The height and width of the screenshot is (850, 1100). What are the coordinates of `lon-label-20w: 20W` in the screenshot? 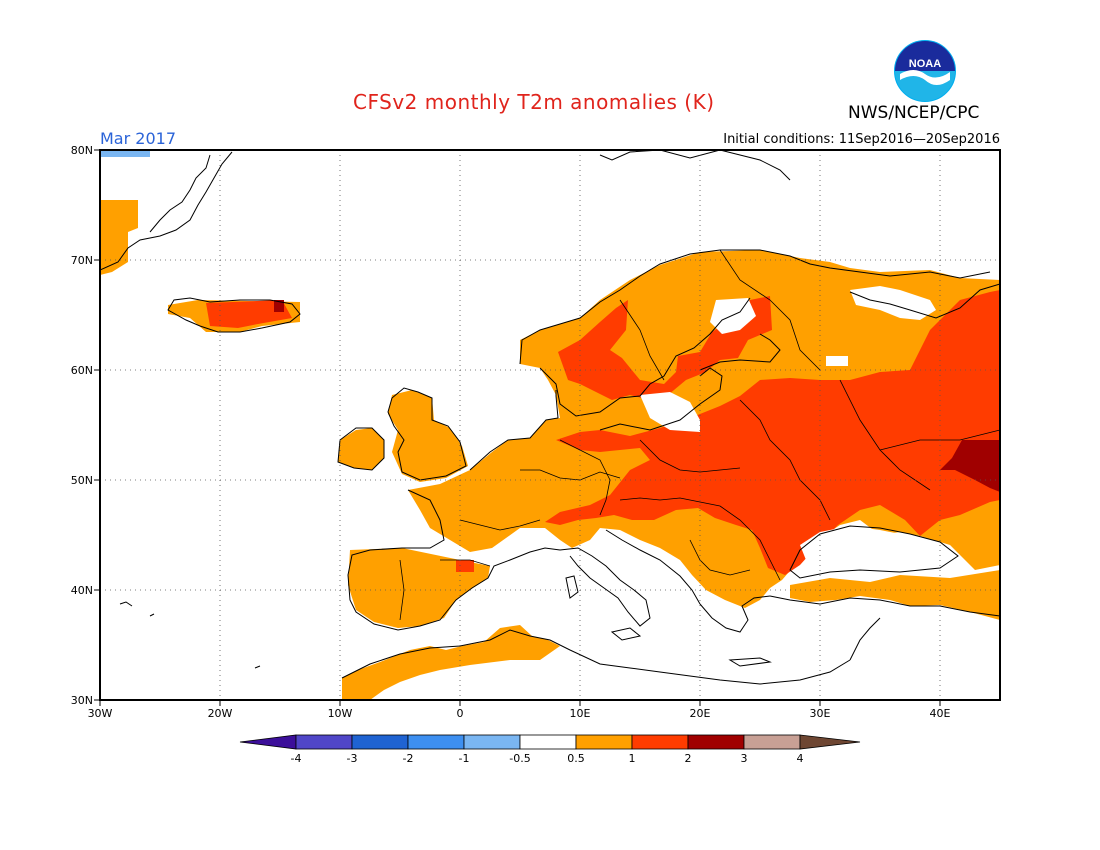 It's located at (220, 713).